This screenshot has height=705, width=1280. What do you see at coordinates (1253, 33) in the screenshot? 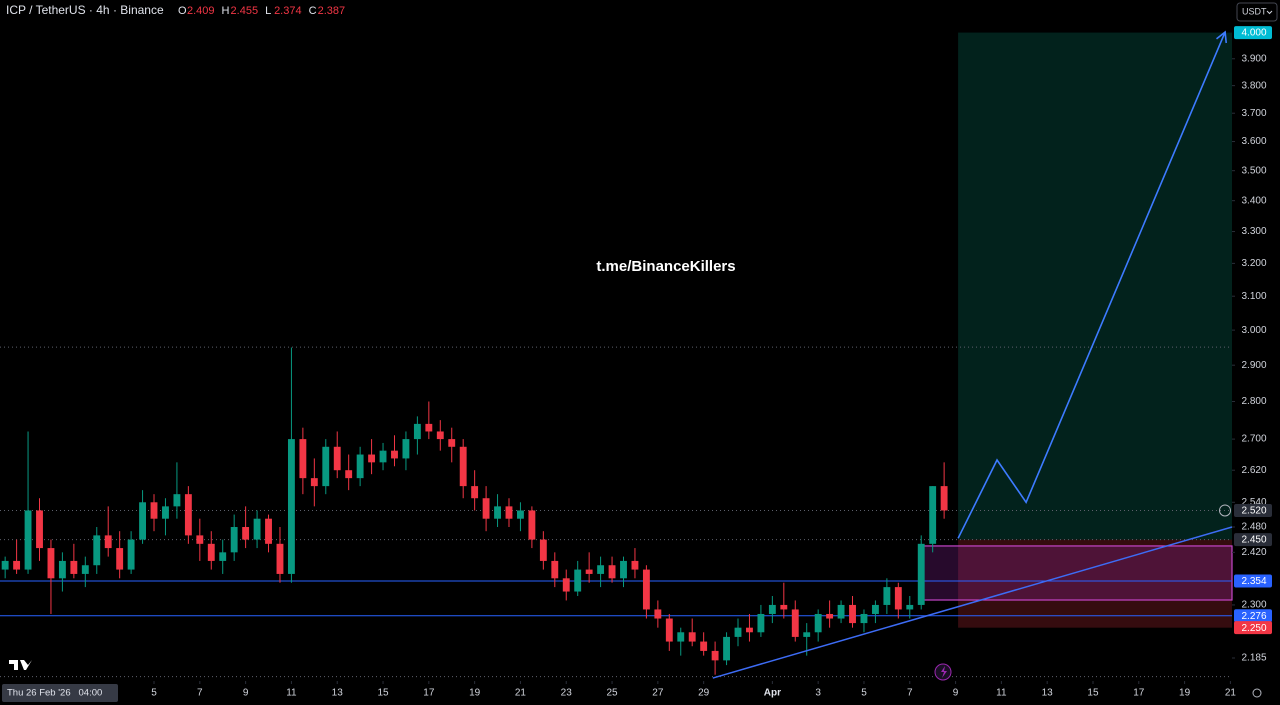
I see `price-label: 4.000` at bounding box center [1253, 33].